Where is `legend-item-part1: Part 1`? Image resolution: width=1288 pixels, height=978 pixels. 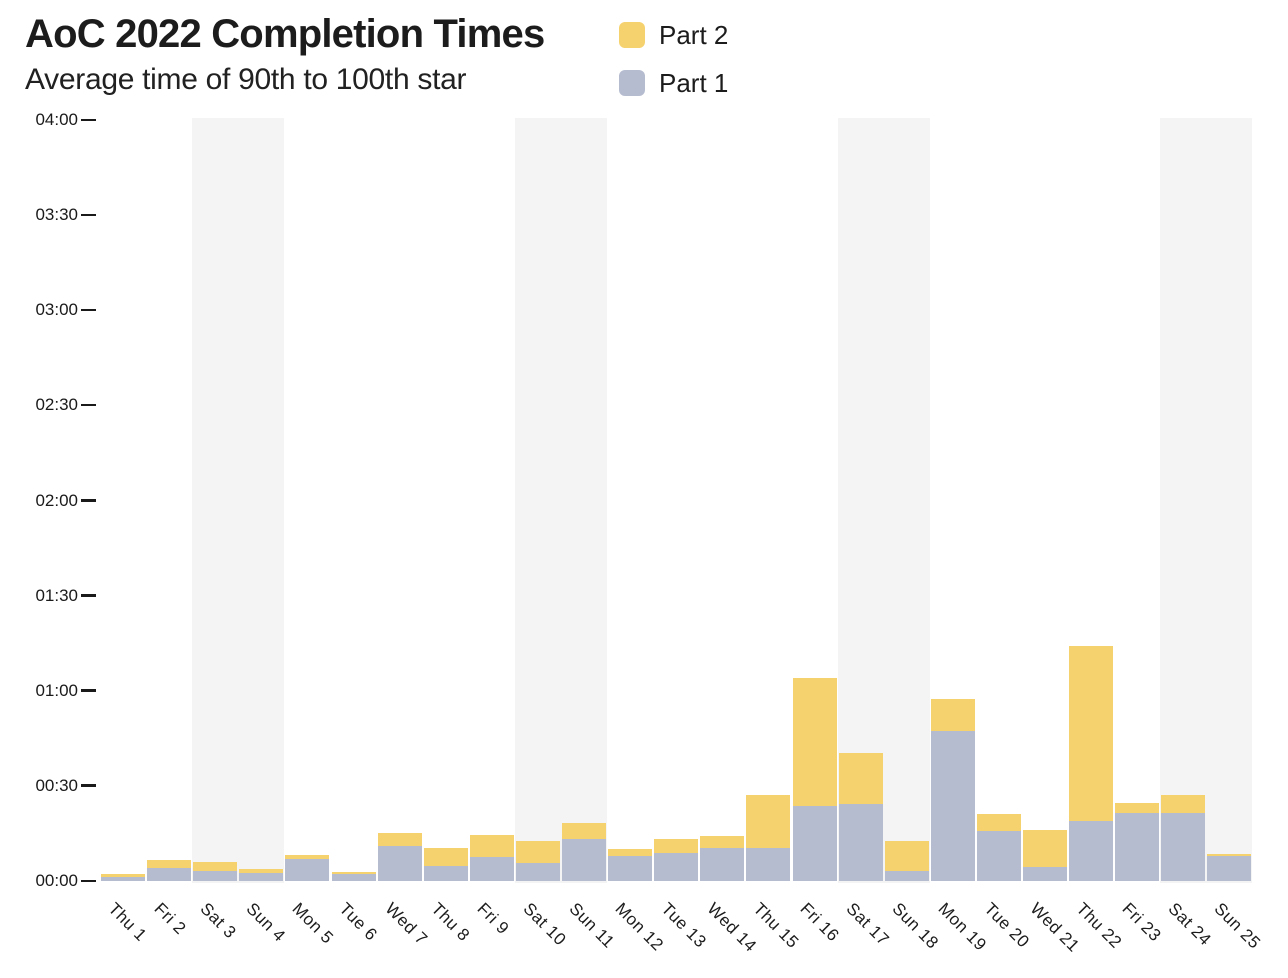 legend-item-part1: Part 1 is located at coordinates (674, 82).